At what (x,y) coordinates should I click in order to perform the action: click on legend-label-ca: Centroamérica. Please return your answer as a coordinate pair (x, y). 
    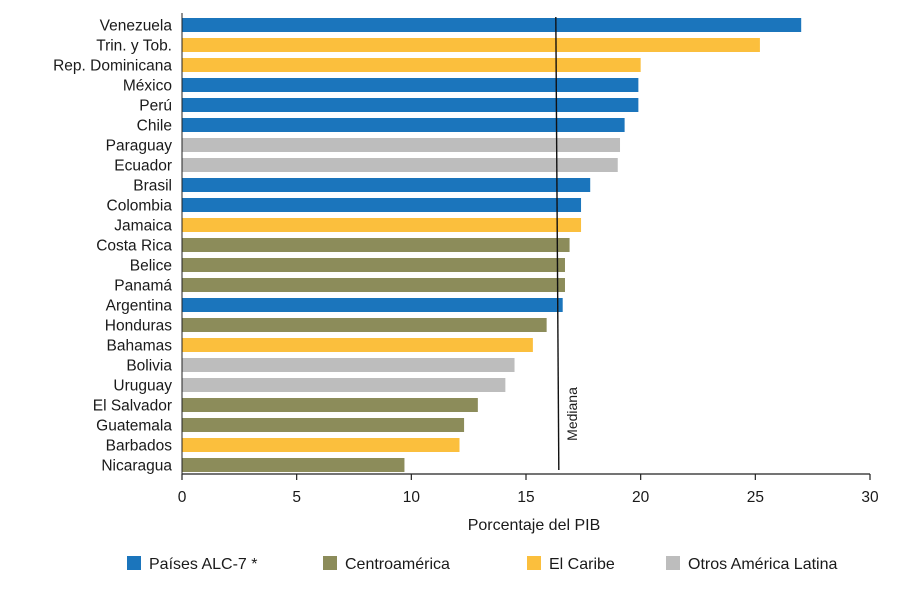
    Looking at the image, I should click on (397, 564).